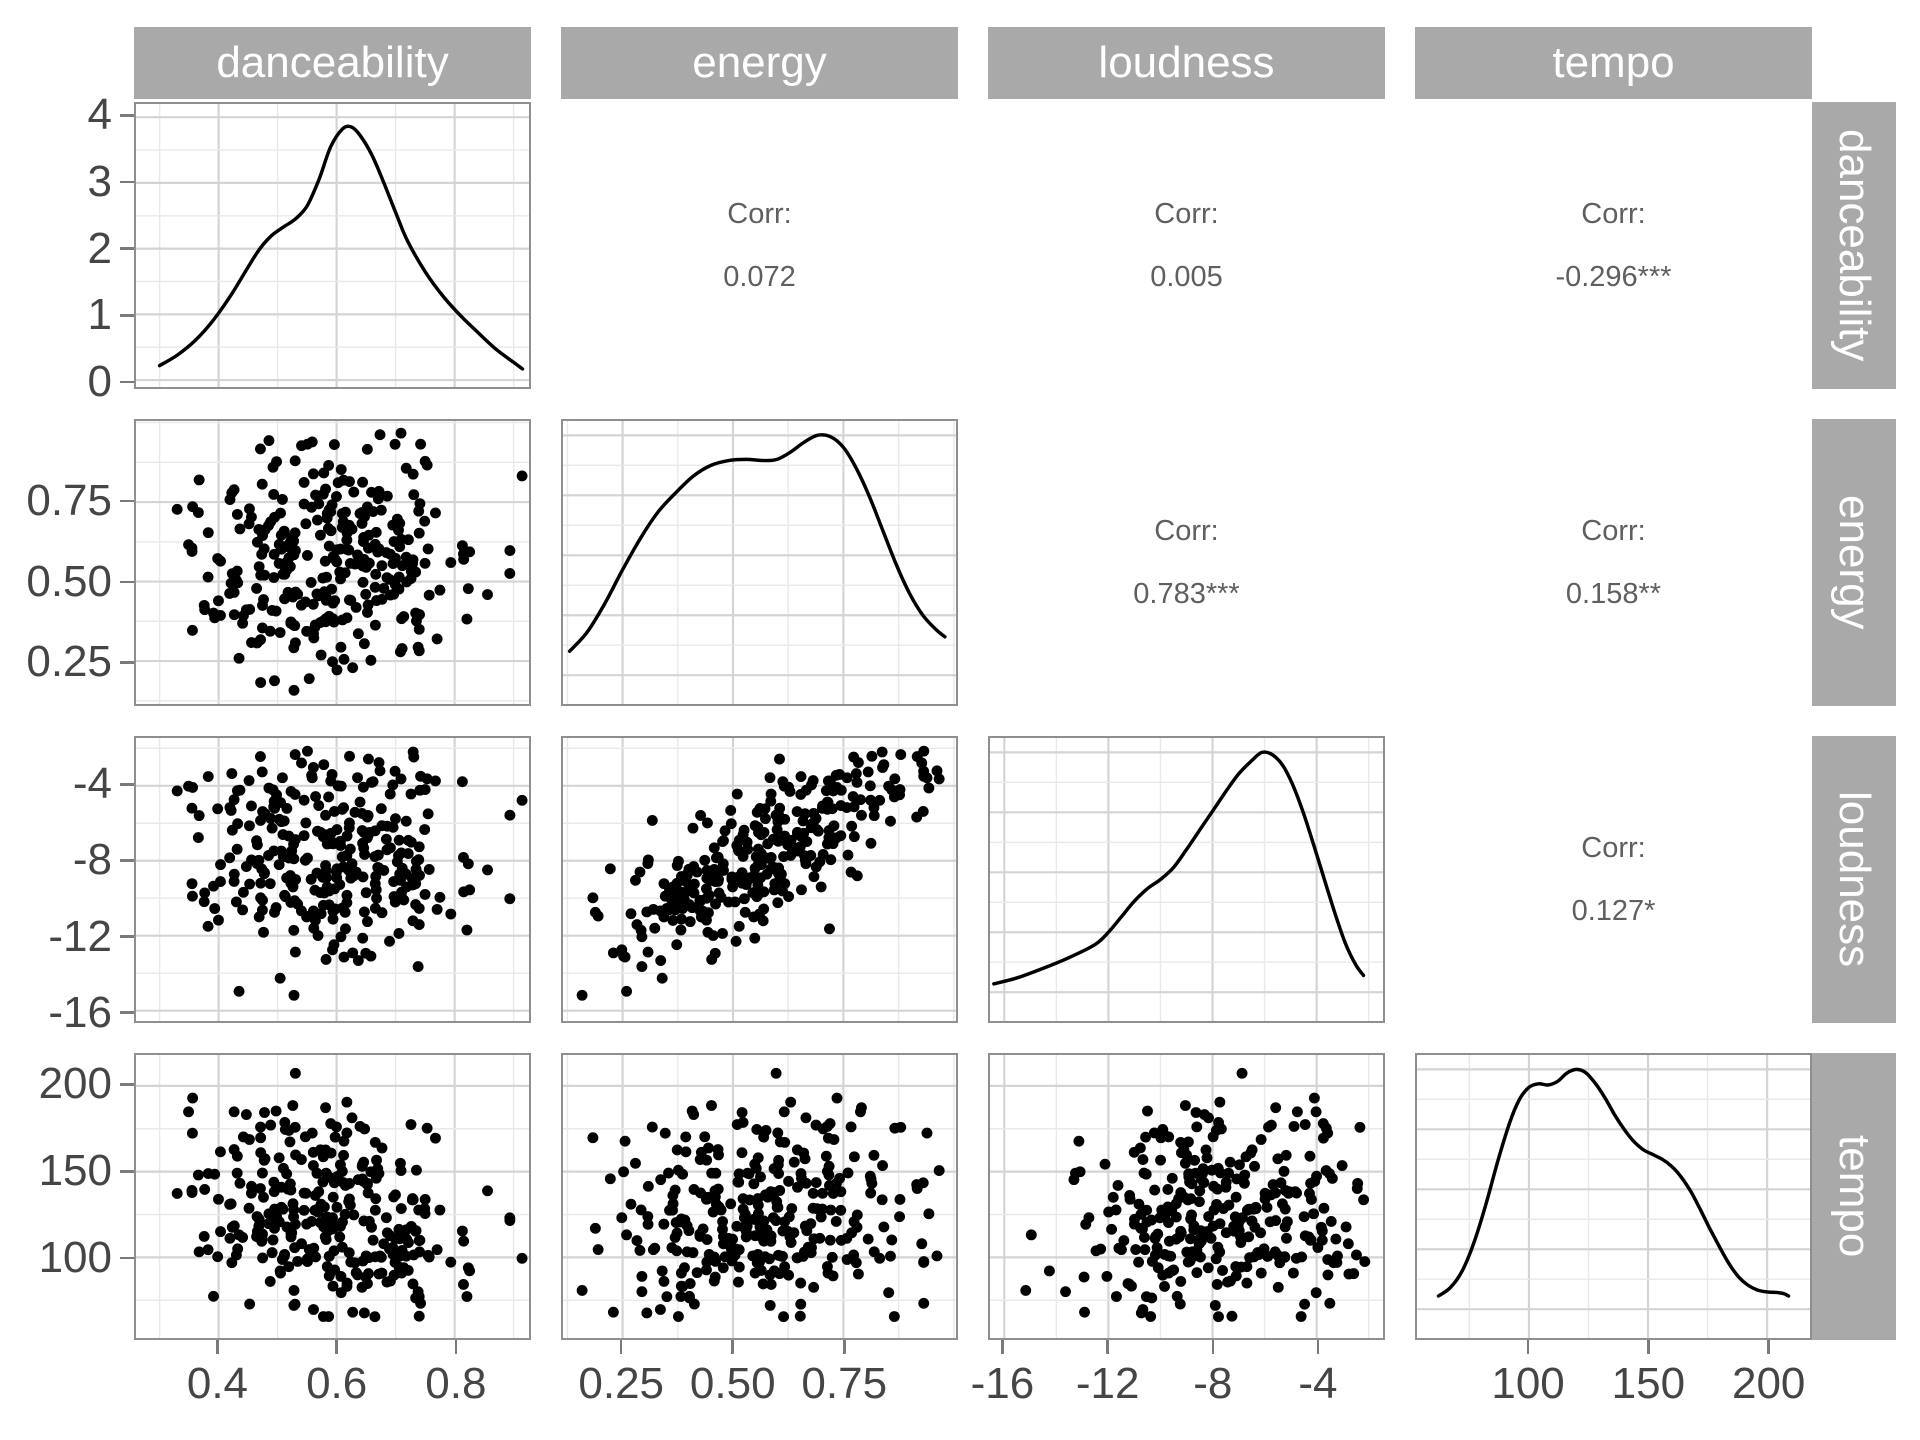 This screenshot has height=1440, width=1920. I want to click on panel-scatter-loudness-vs-tempo, so click(1186, 1196).